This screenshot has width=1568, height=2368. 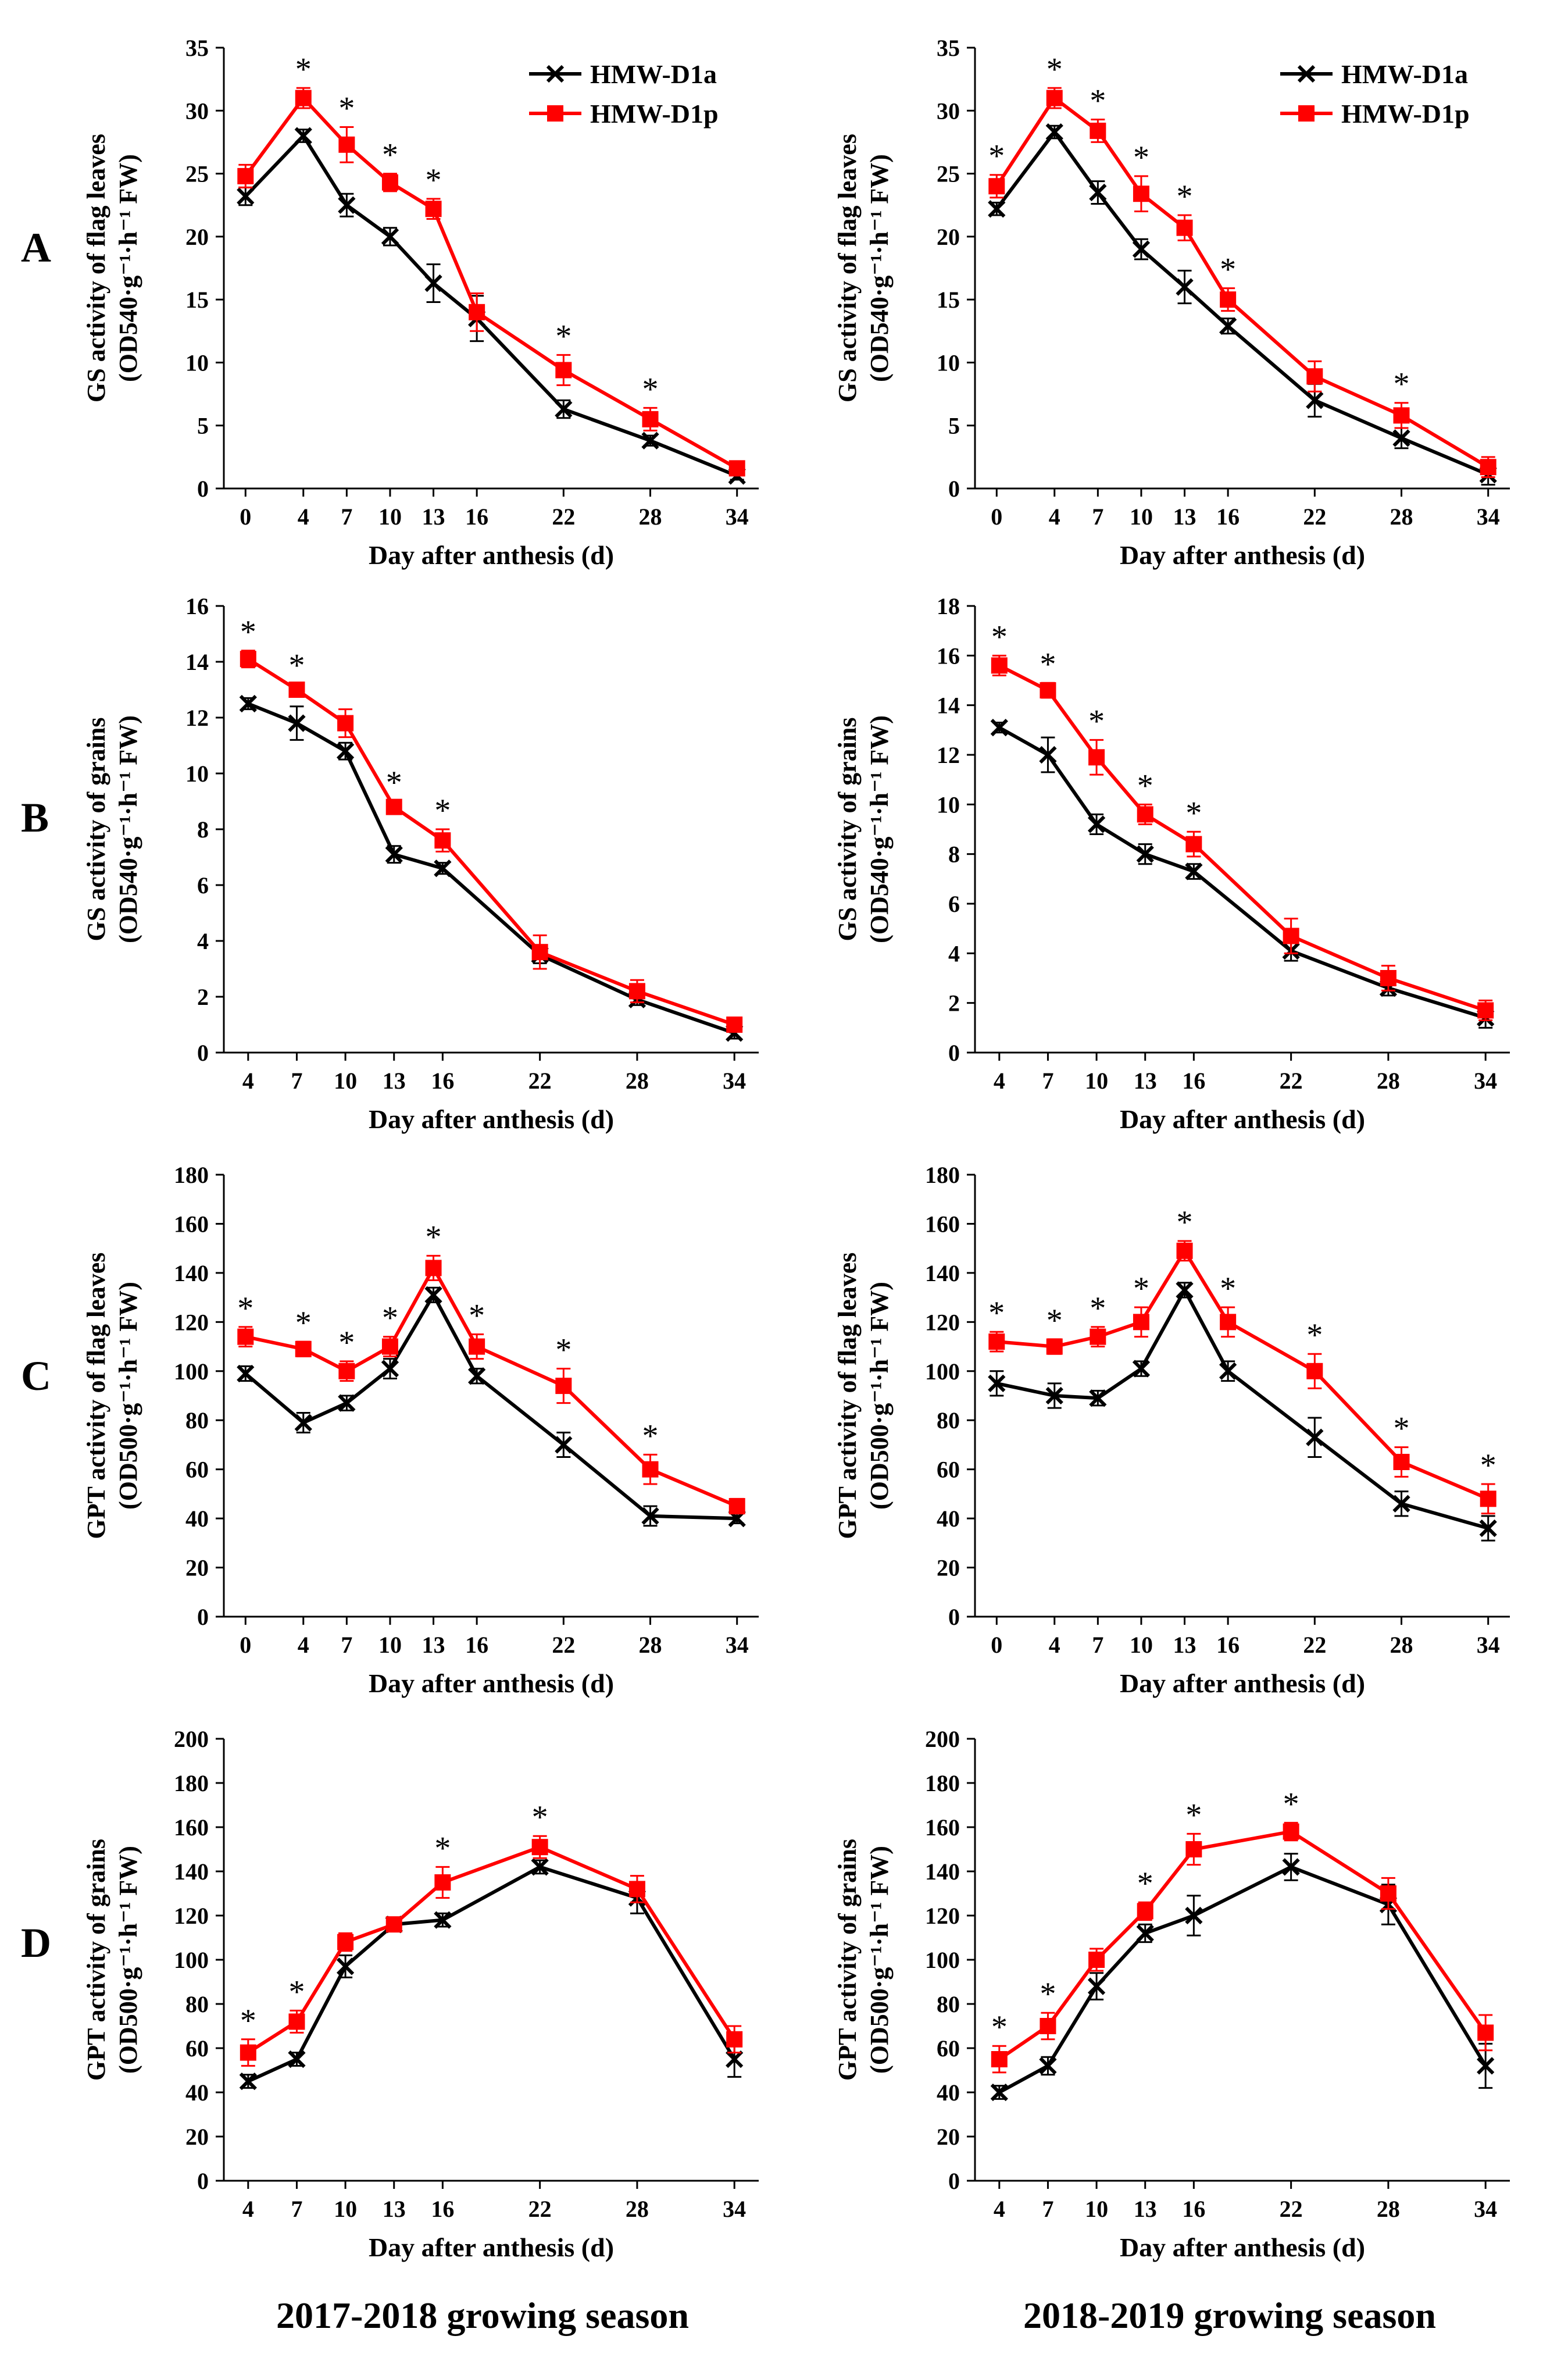 What do you see at coordinates (1401, 1645) in the screenshot?
I see `x-tick-label: 28` at bounding box center [1401, 1645].